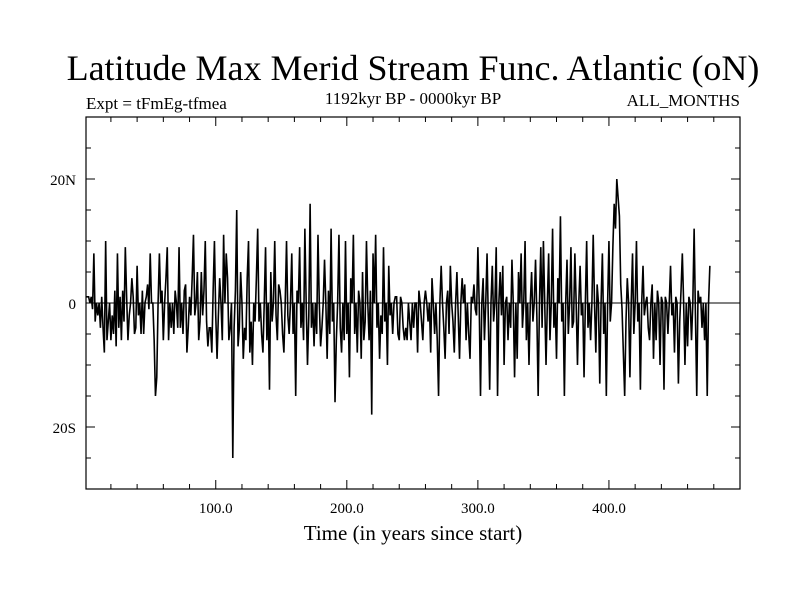 The image size is (800, 600). What do you see at coordinates (216, 509) in the screenshot?
I see `x-tick-label: 100.0` at bounding box center [216, 509].